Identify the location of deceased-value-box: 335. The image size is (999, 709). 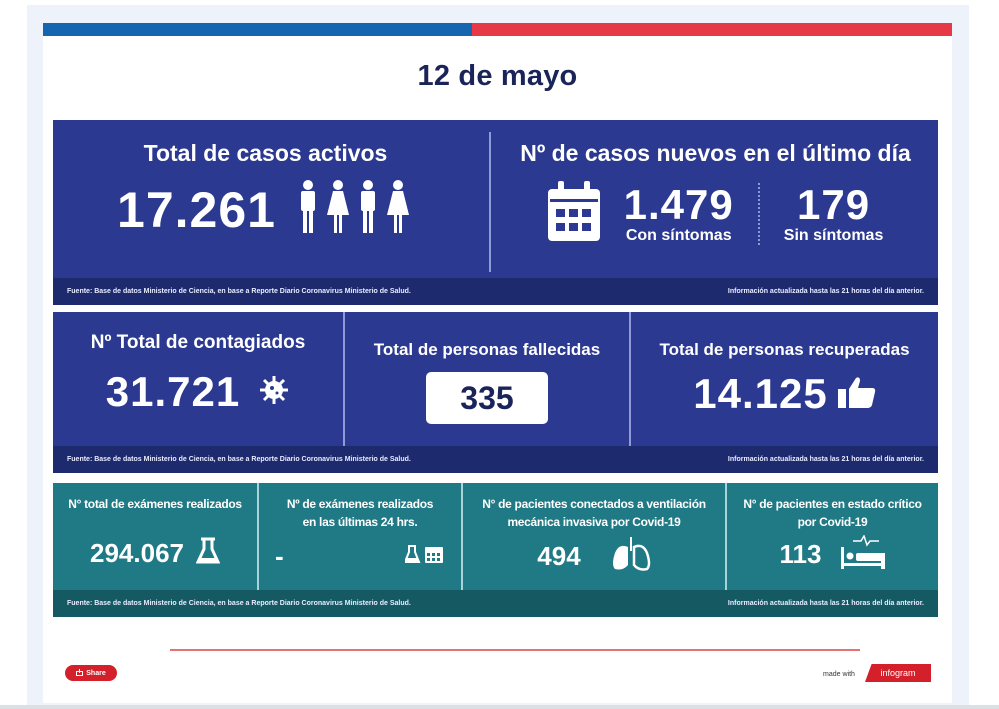
(487, 398).